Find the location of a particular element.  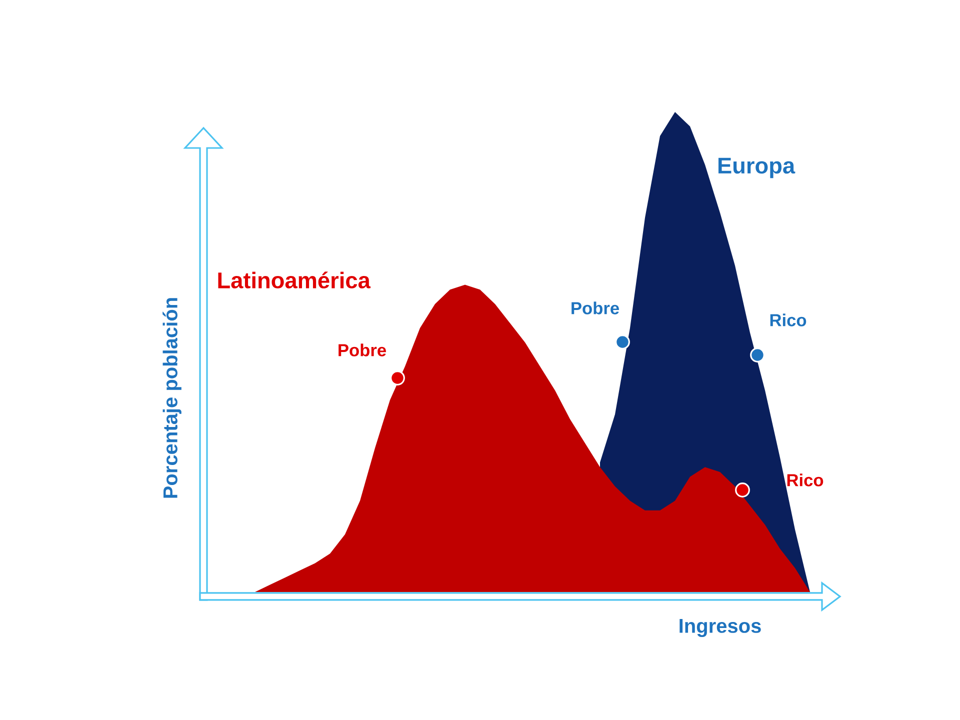

y-axis-title: Porcentaje población is located at coordinates (172, 398).